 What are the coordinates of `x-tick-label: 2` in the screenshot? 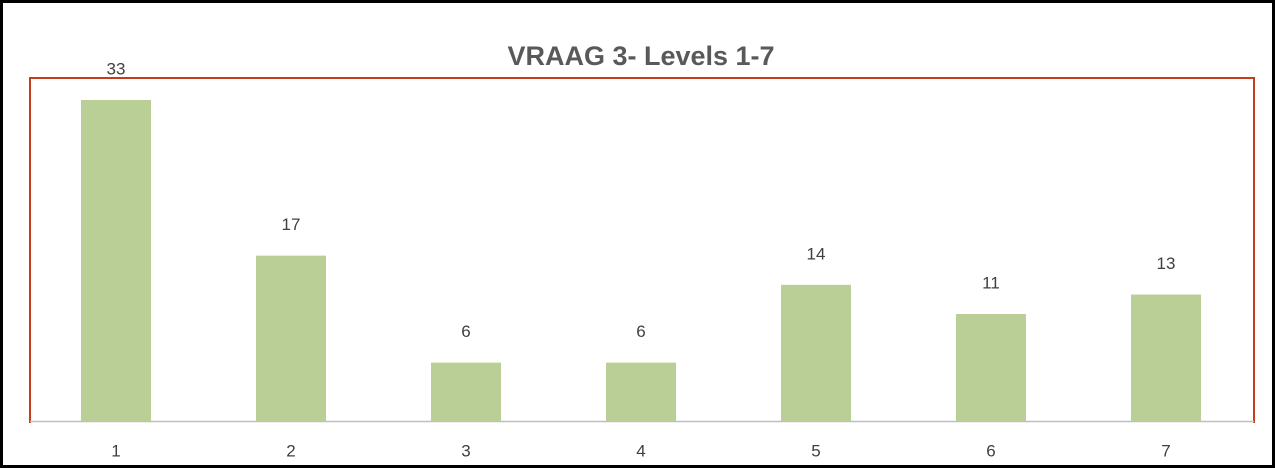 It's located at (290, 450).